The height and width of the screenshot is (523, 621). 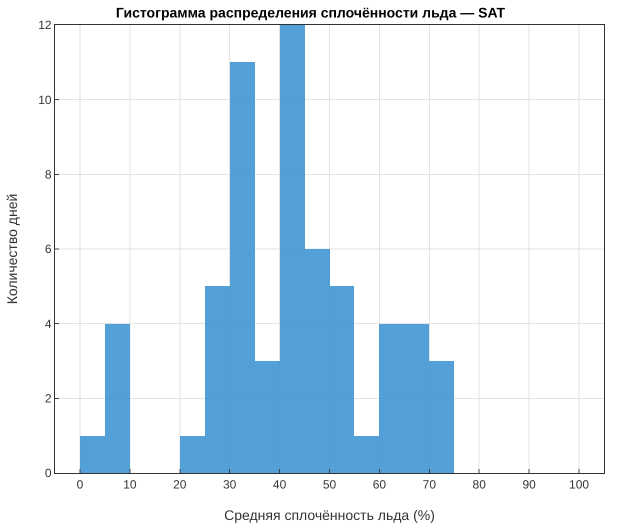 What do you see at coordinates (279, 484) in the screenshot?
I see `x-tick-label: 40` at bounding box center [279, 484].